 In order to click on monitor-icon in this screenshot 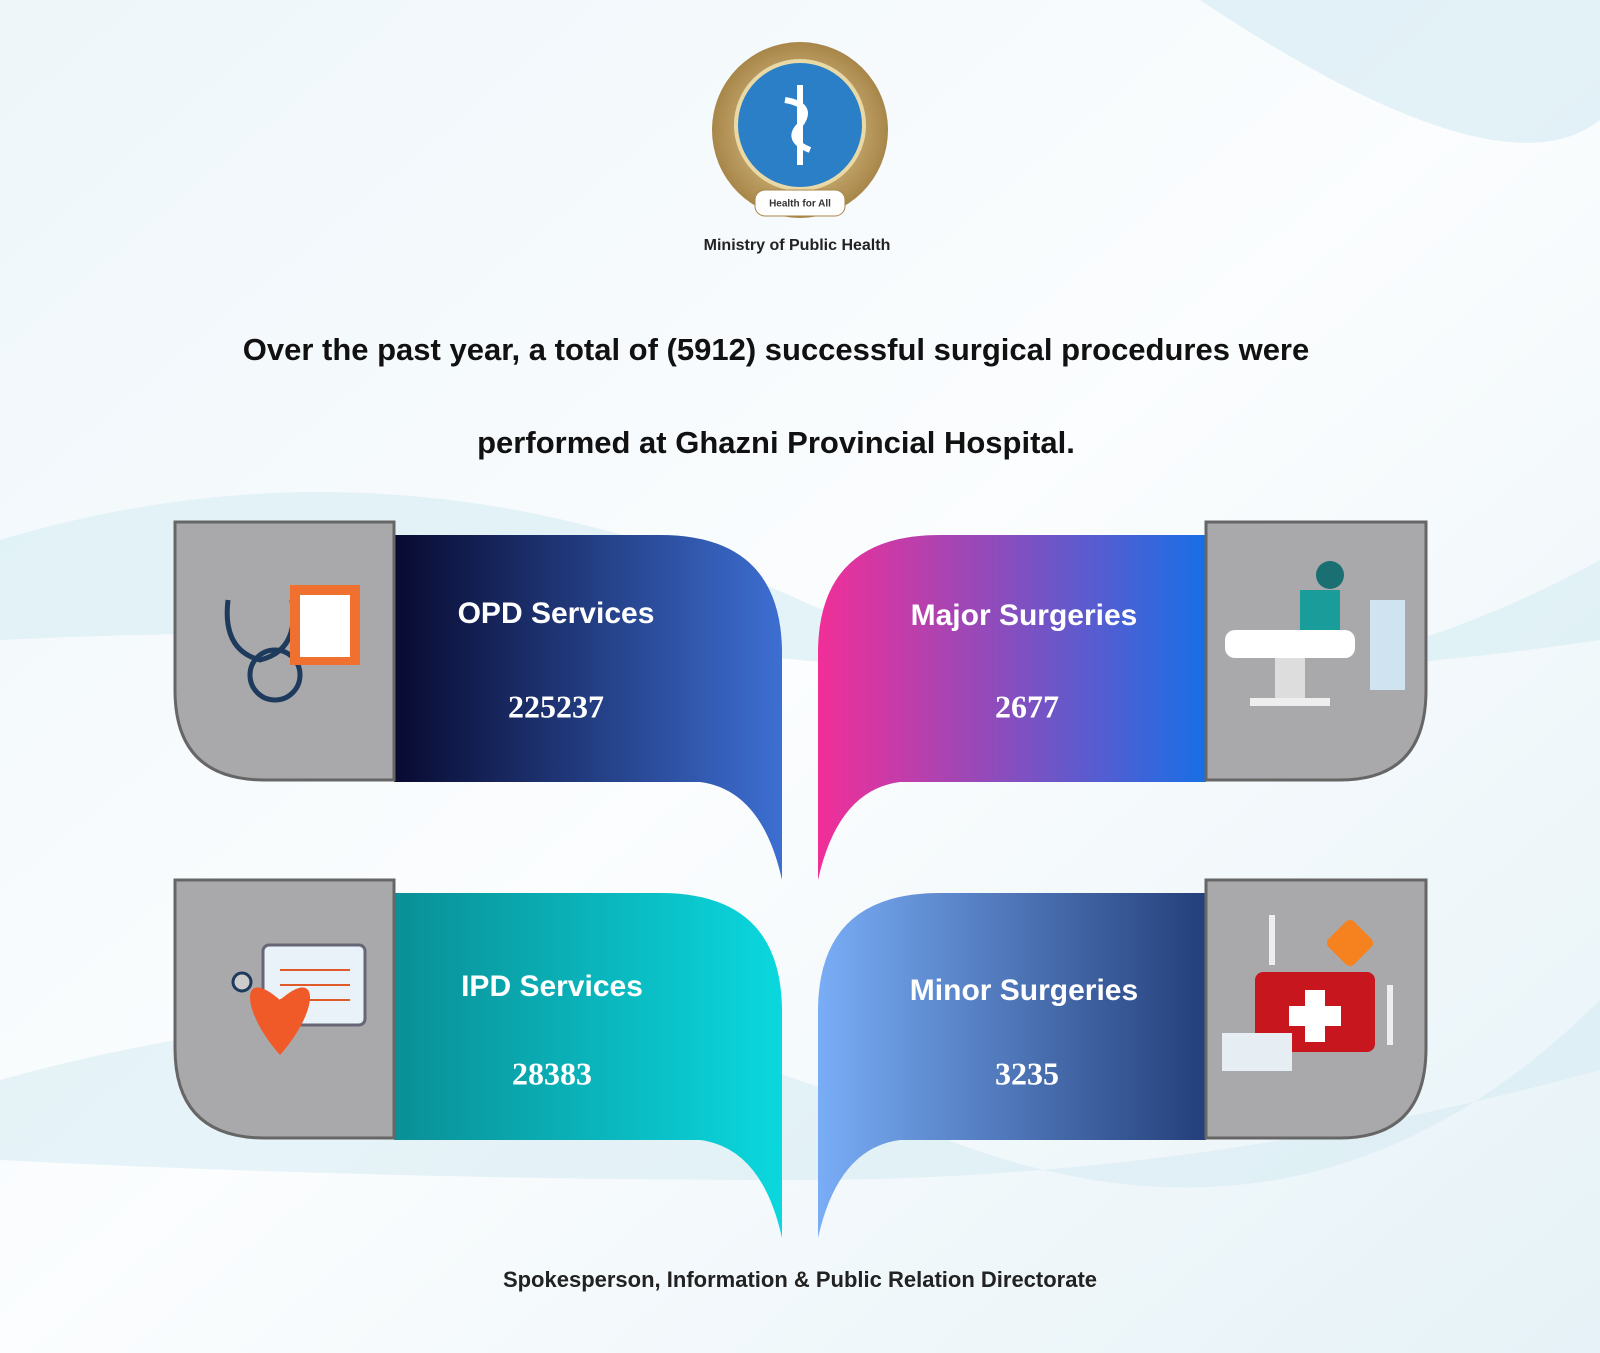, I will do `click(299, 999)`.